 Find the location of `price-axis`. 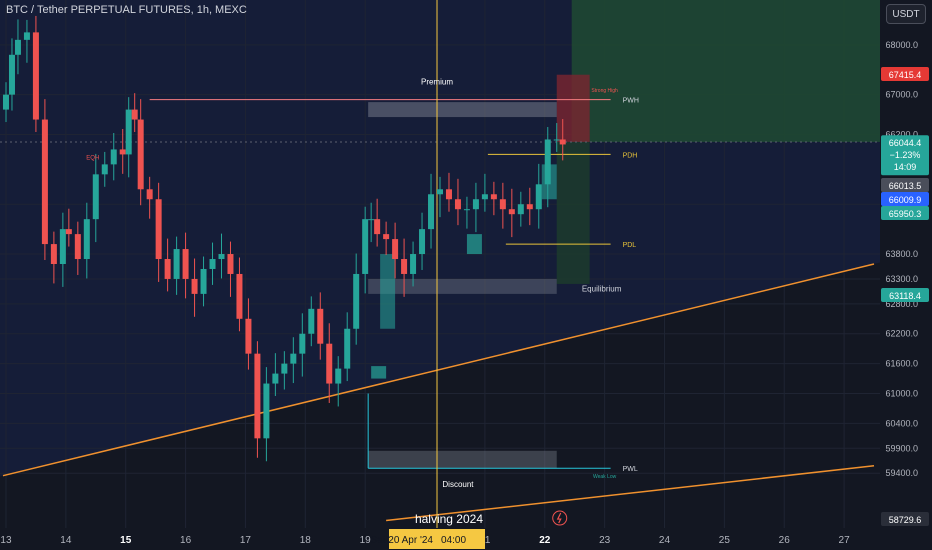

price-axis is located at coordinates (906, 275).